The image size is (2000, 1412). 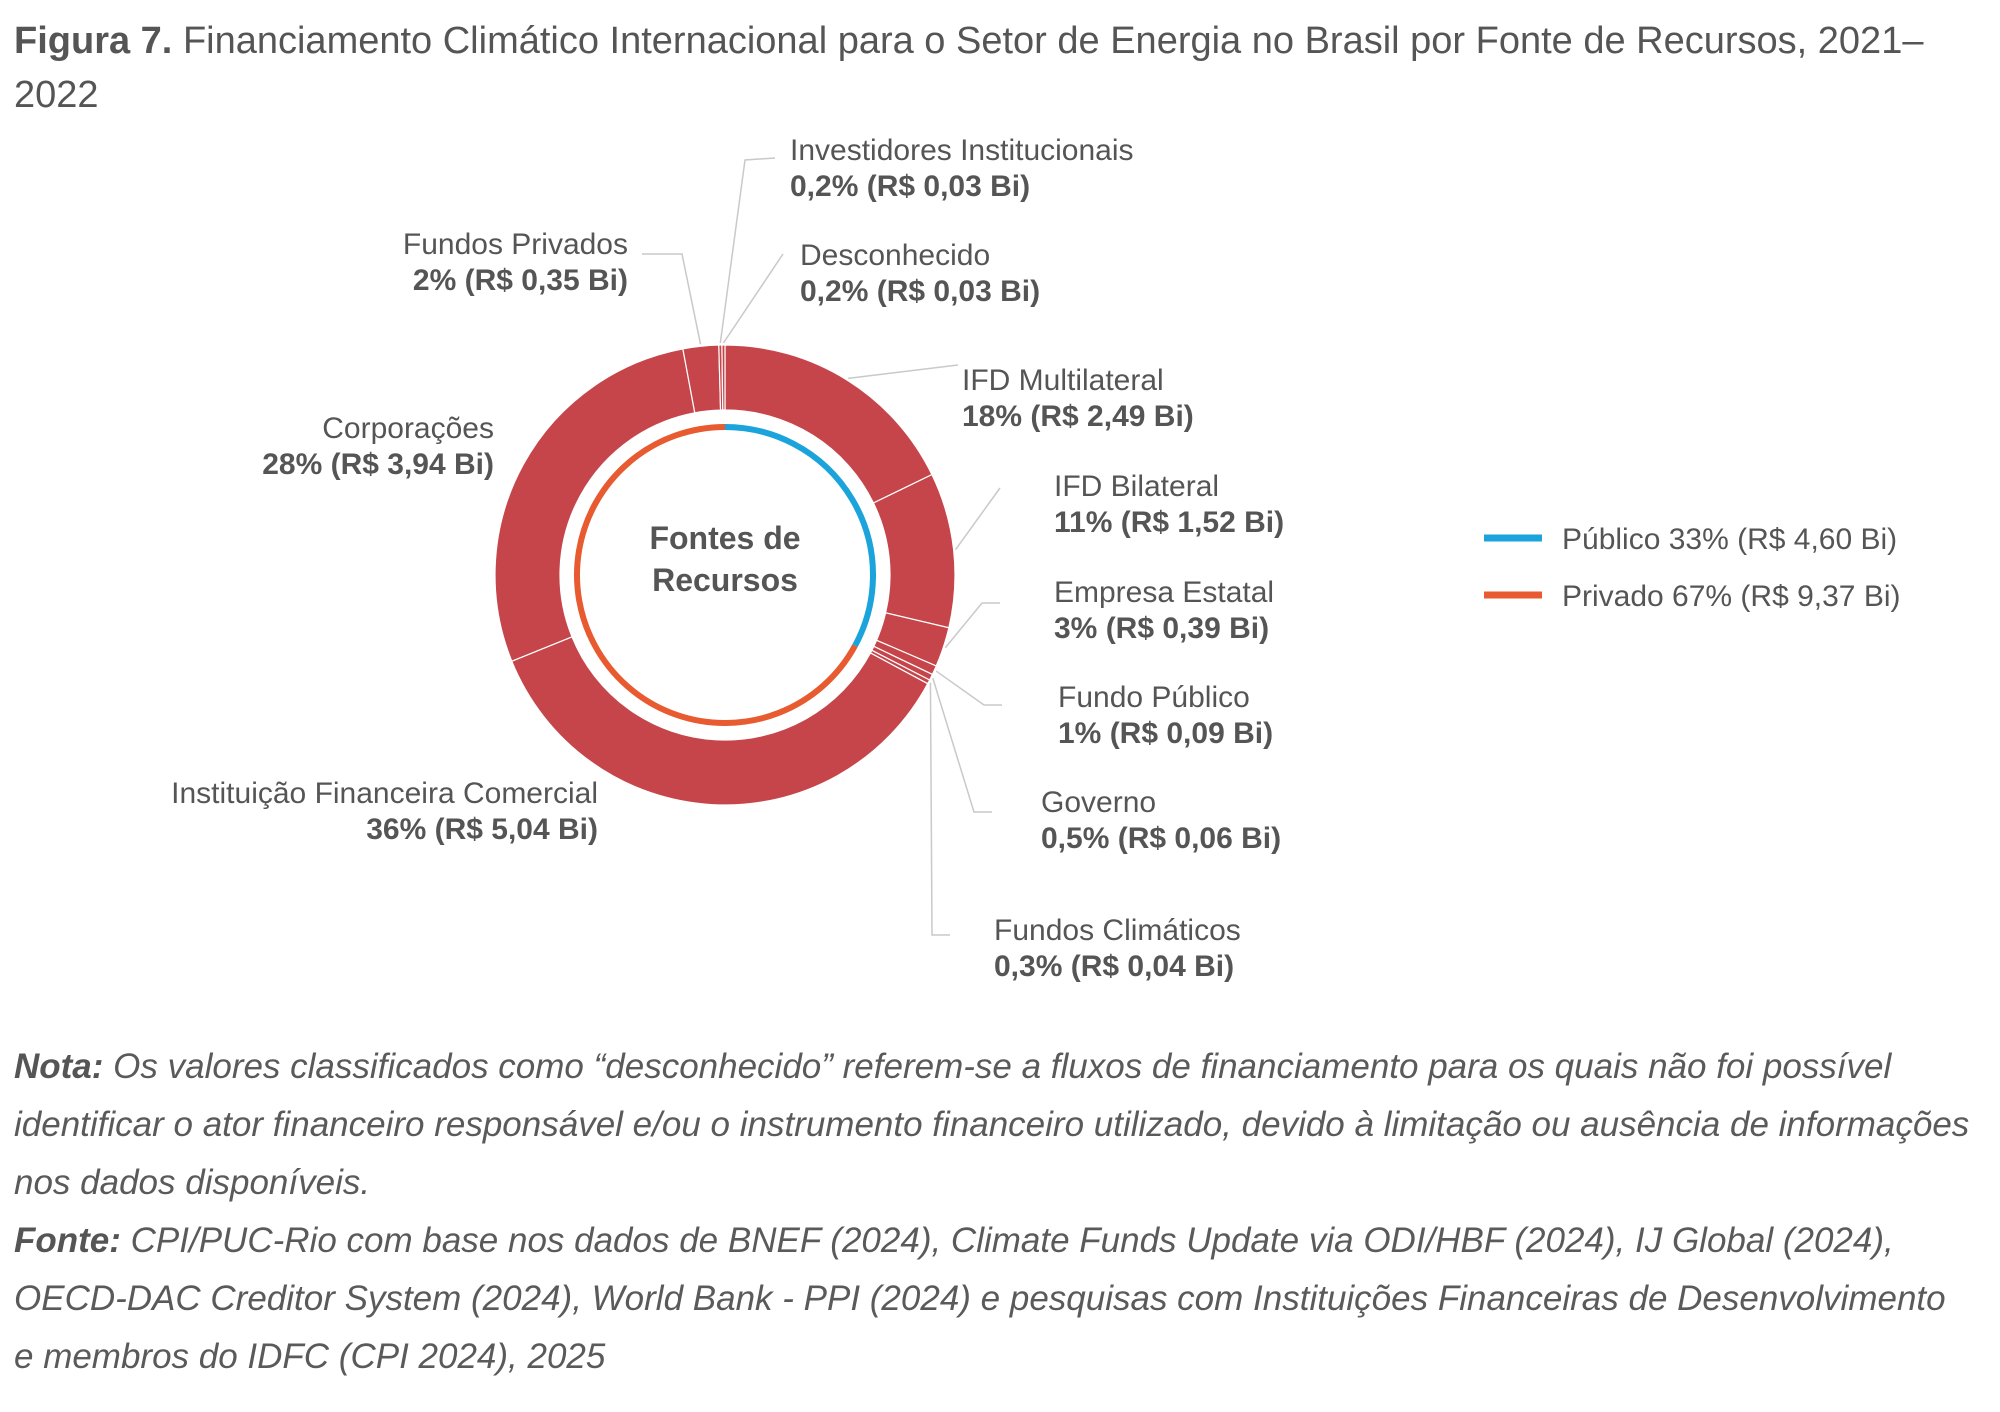 I want to click on ring-arc-privado, so click(x=716, y=575).